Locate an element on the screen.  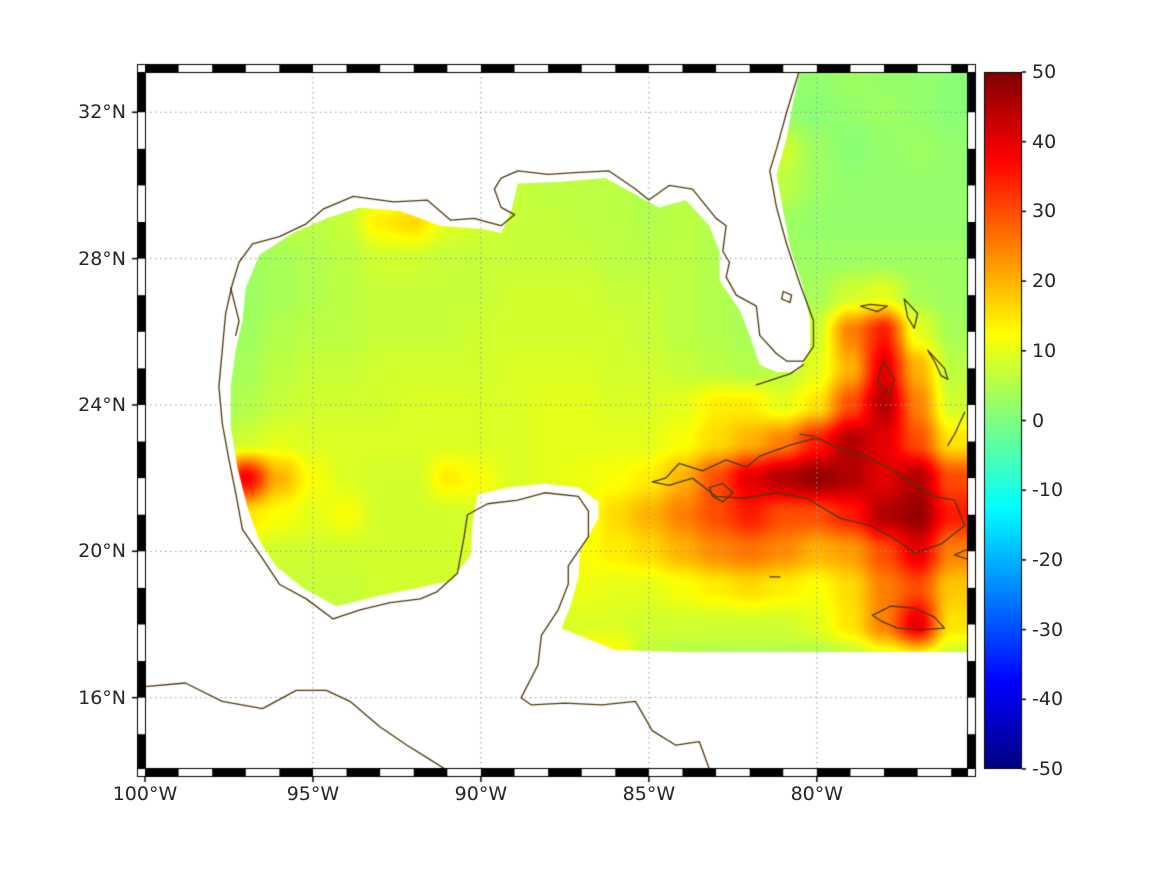
y-tick-label: 16°N is located at coordinates (102, 697).